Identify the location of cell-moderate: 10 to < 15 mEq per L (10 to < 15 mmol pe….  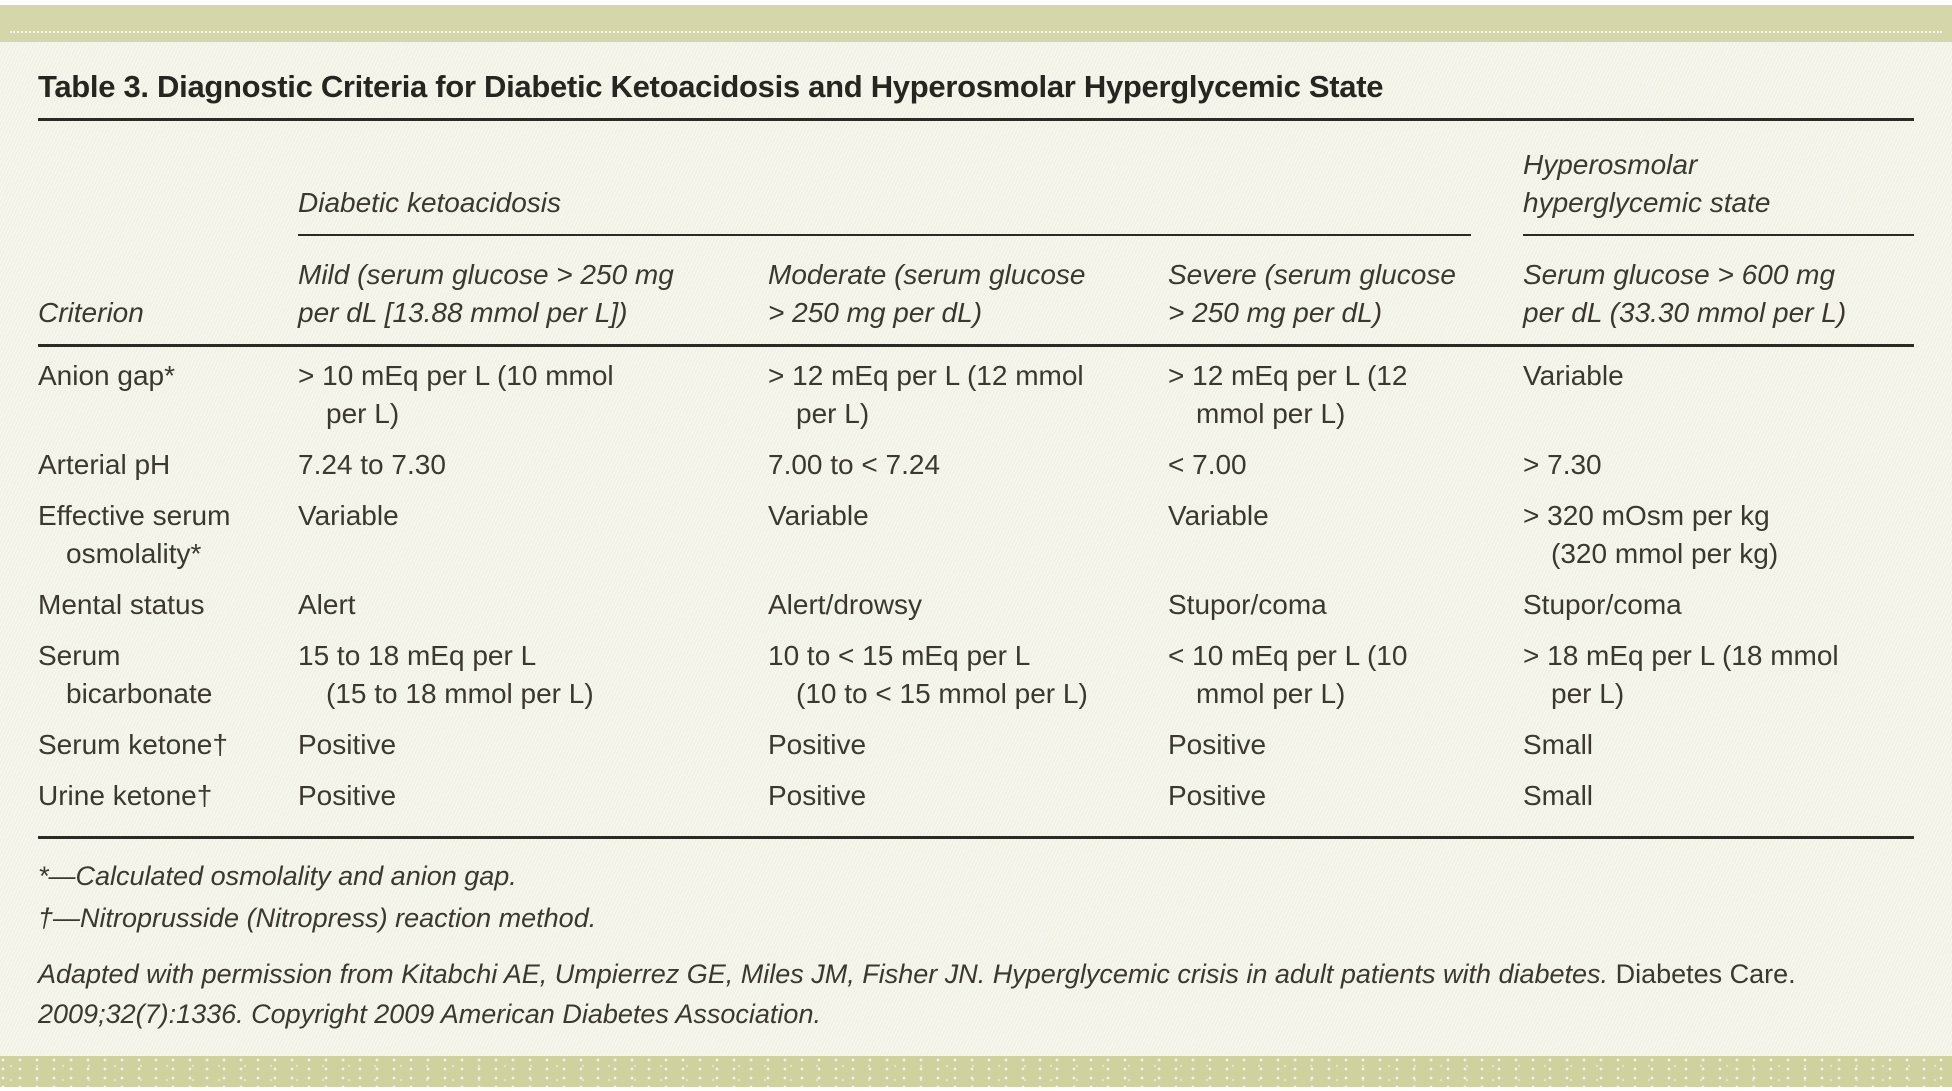
(968, 677).